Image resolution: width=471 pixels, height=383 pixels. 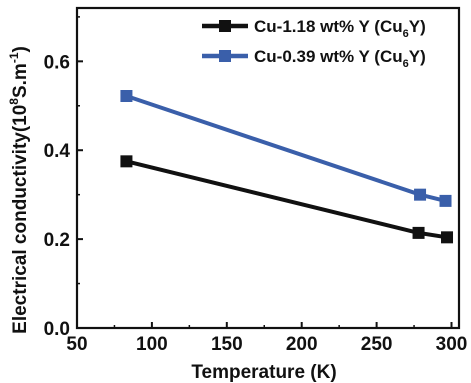 What do you see at coordinates (20, 219) in the screenshot?
I see `y-axis-title-base: Electrical conductivity(10` at bounding box center [20, 219].